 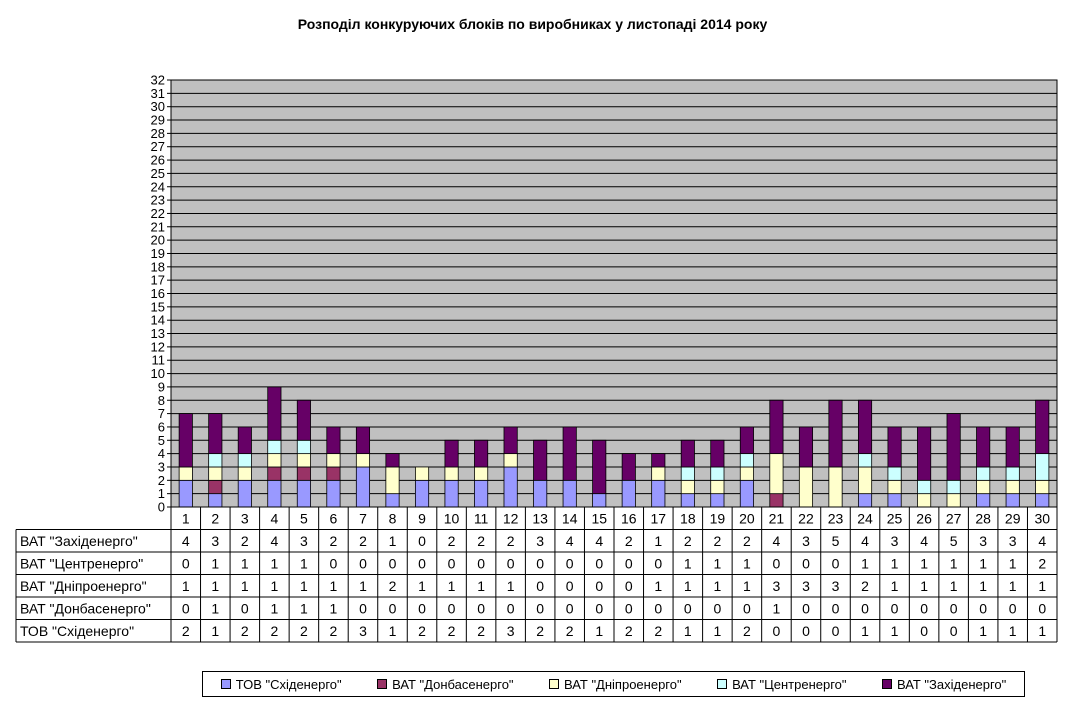 I want to click on legend-item-schid: ТОВ "Східенерго", so click(x=281, y=684).